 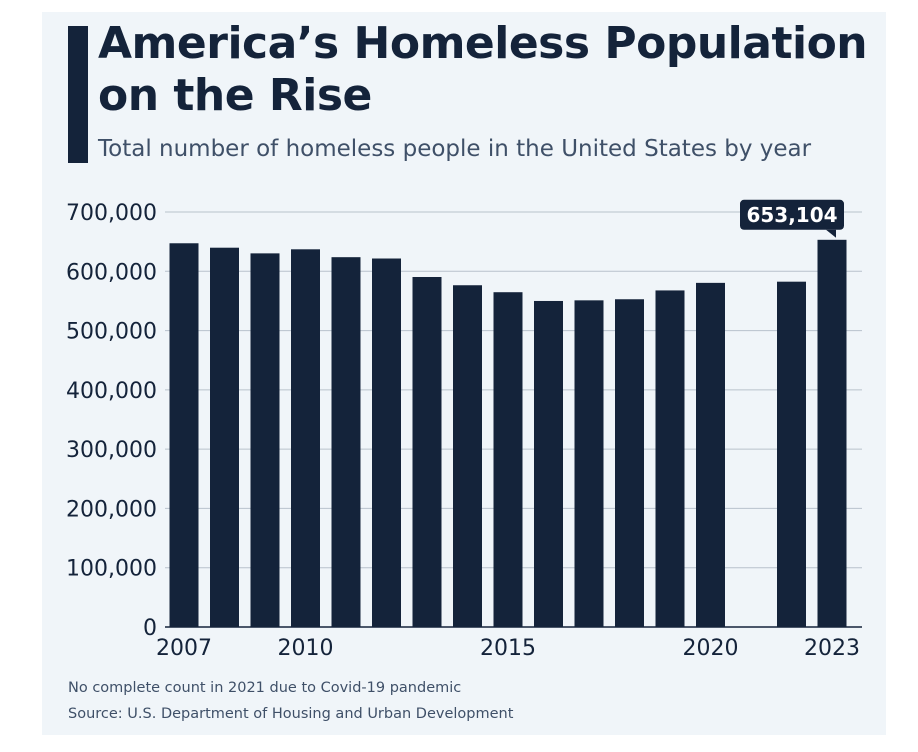 What do you see at coordinates (832, 433) in the screenshot?
I see `bar-2023` at bounding box center [832, 433].